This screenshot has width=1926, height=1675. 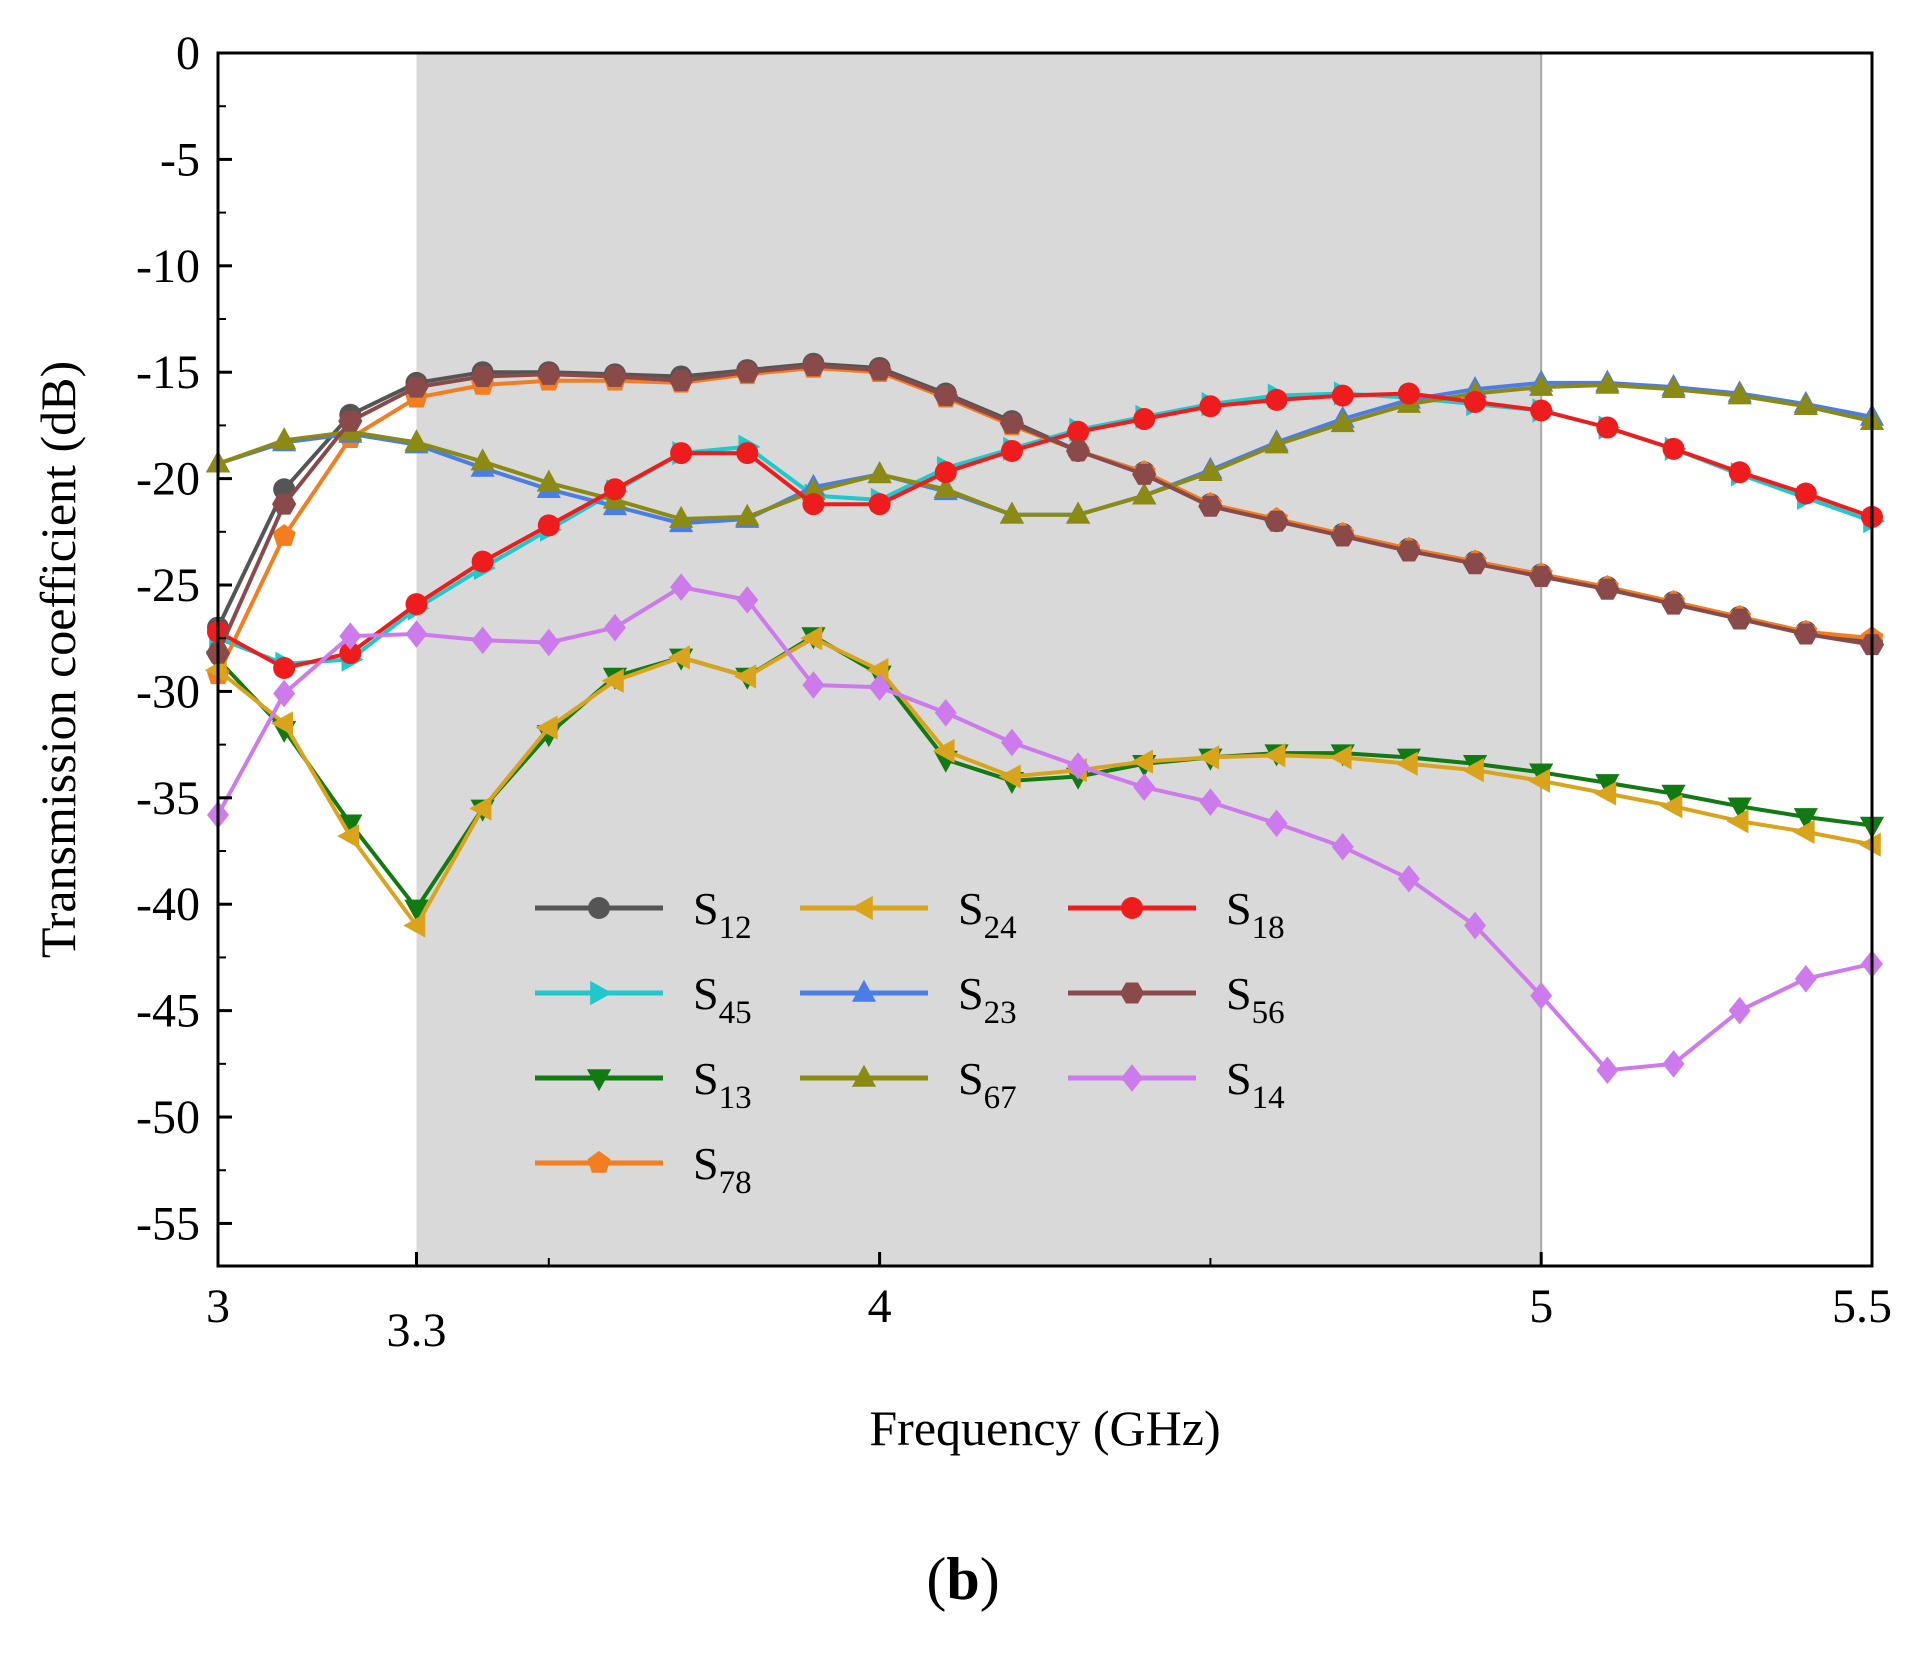 I want to click on series-S67, so click(x=1045, y=449).